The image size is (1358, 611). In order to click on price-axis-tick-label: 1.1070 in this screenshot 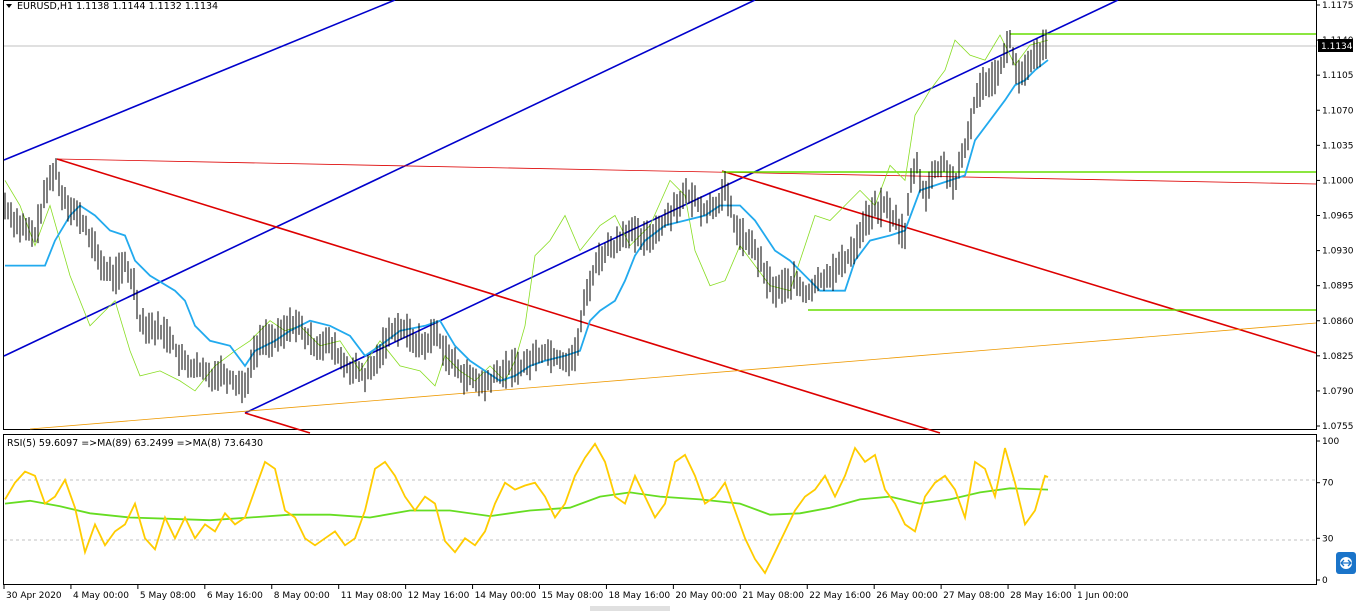, I will do `click(1338, 111)`.